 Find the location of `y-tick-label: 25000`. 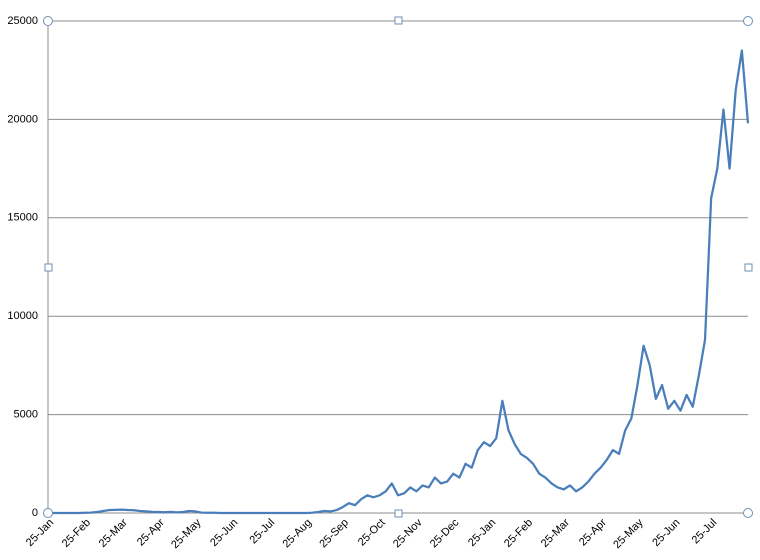

y-tick-label: 25000 is located at coordinates (22, 21).